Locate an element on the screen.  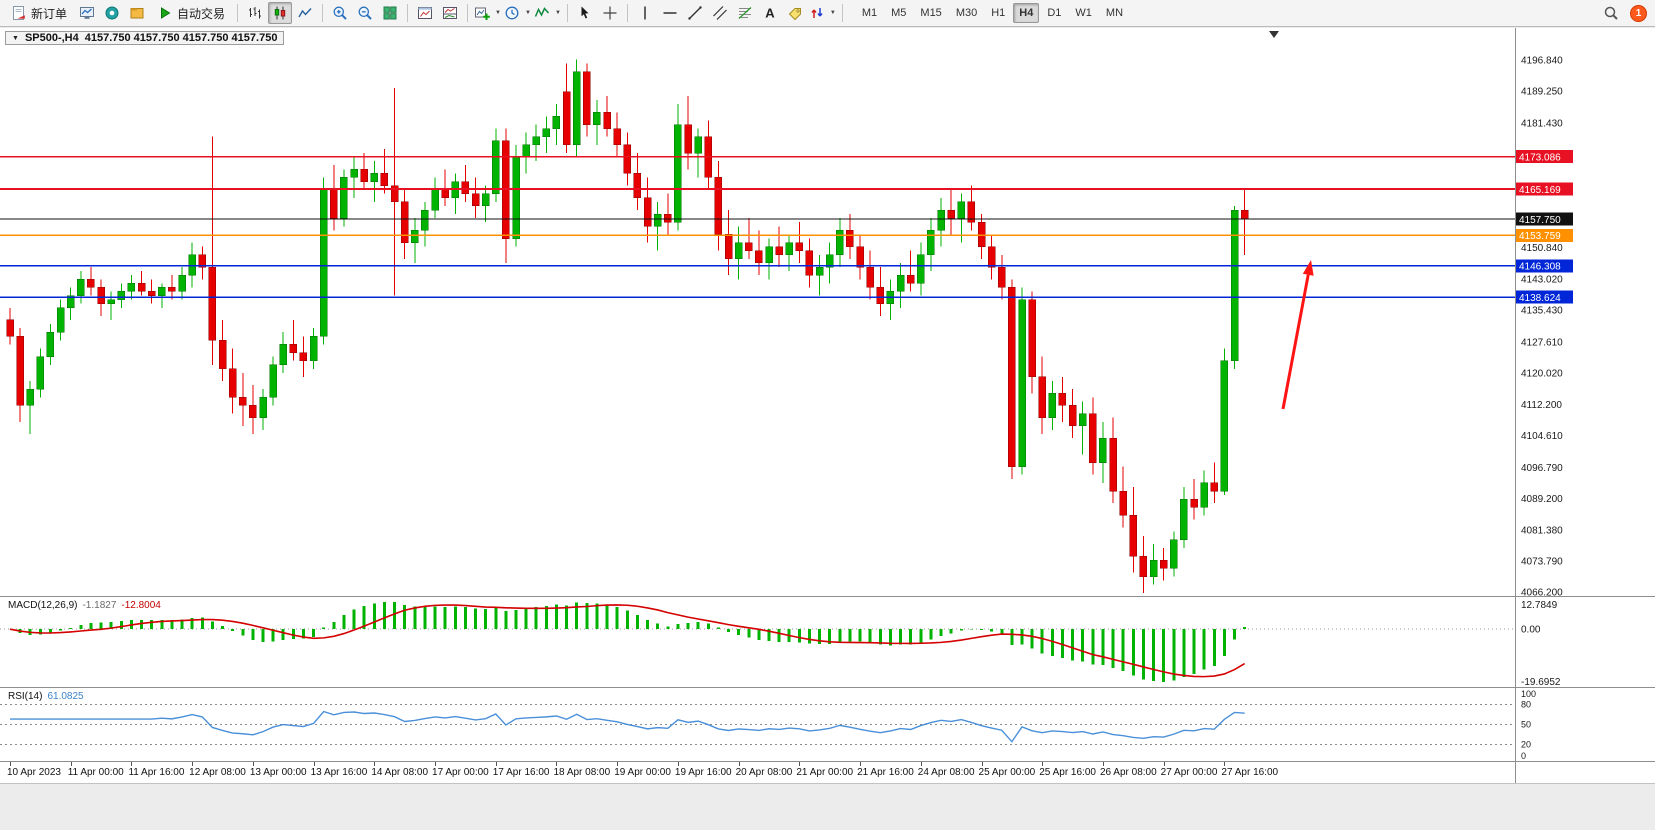
trendline-button is located at coordinates (695, 13).